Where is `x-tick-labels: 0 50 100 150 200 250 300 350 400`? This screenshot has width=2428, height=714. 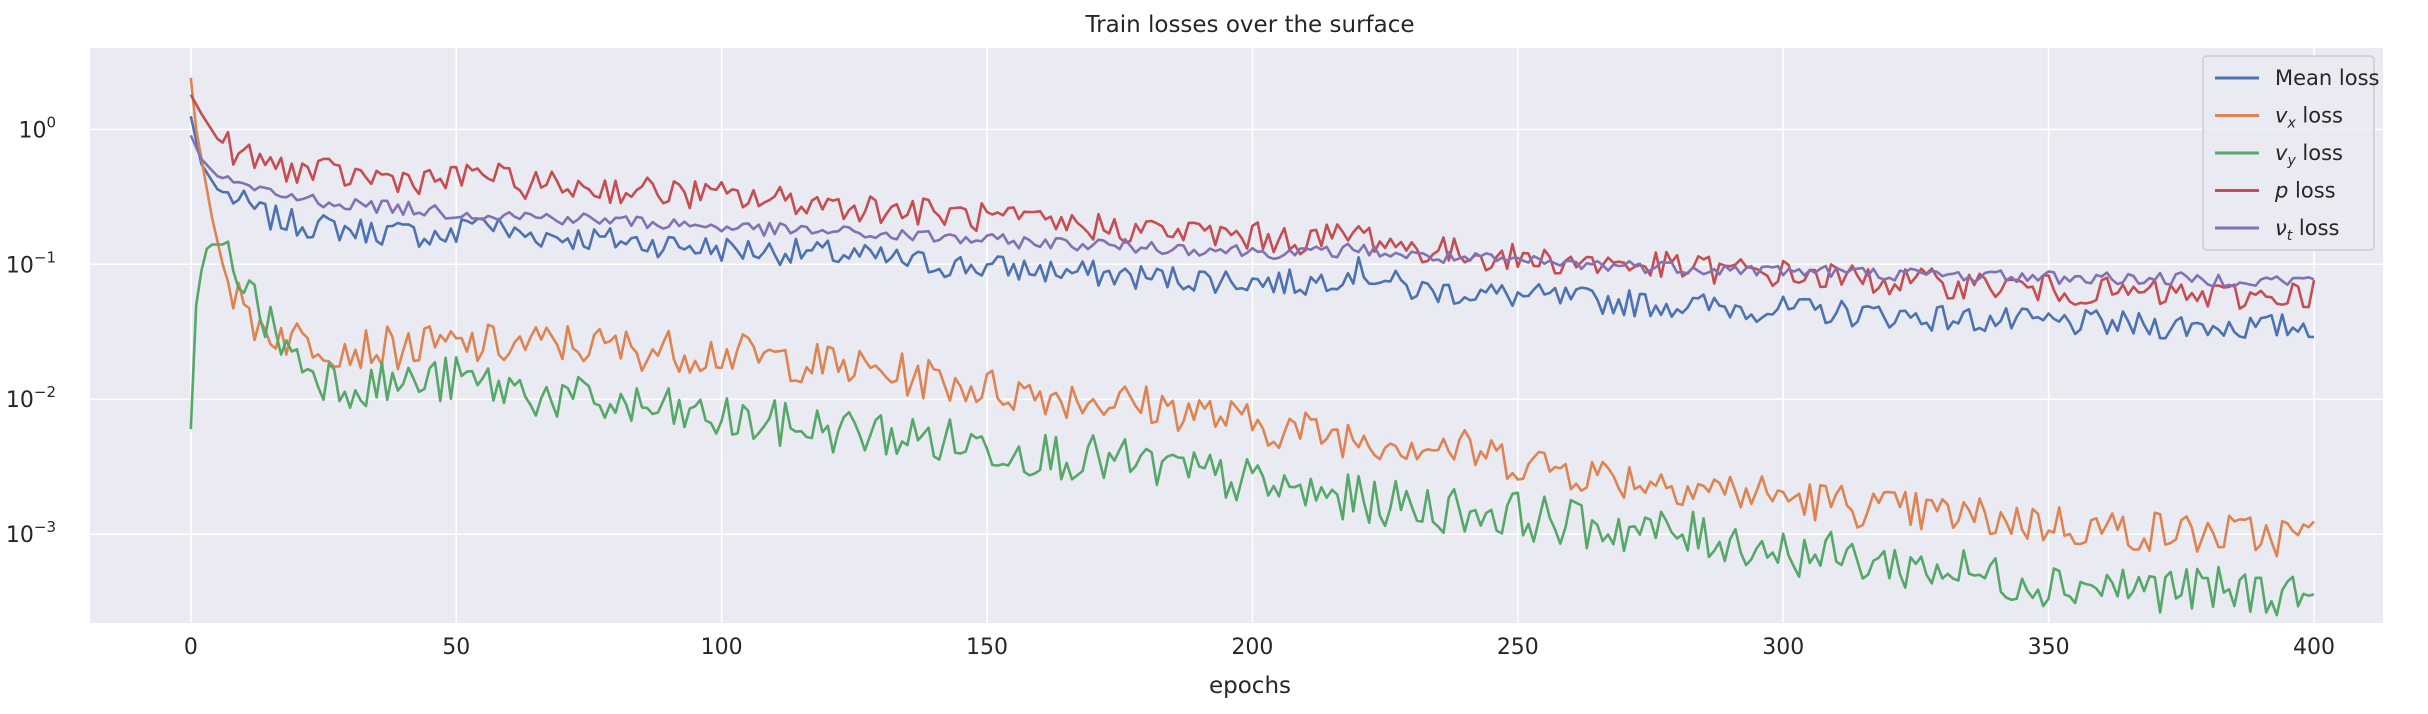
x-tick-labels: 0 50 100 150 200 250 300 350 400 is located at coordinates (1259, 647).